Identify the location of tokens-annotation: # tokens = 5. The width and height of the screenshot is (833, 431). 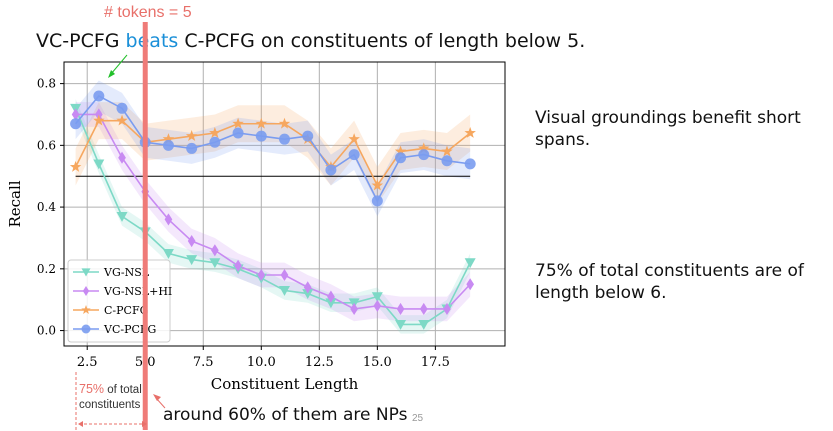
(148, 12).